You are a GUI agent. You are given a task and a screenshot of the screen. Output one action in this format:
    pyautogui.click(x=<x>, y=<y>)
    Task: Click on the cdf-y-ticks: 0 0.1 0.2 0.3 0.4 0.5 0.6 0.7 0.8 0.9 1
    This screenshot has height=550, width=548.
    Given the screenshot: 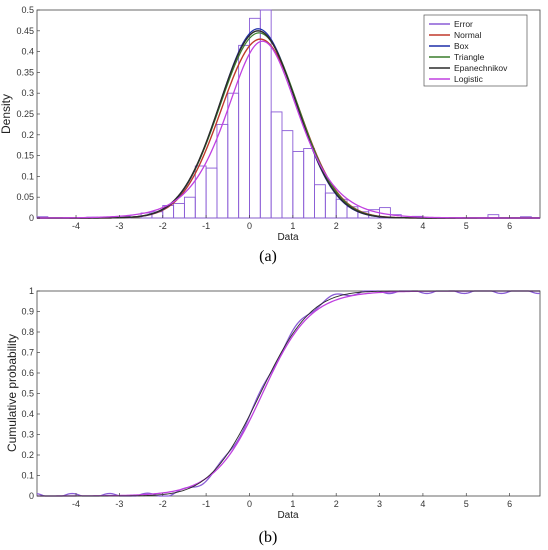 What is the action you would take?
    pyautogui.click(x=30, y=393)
    